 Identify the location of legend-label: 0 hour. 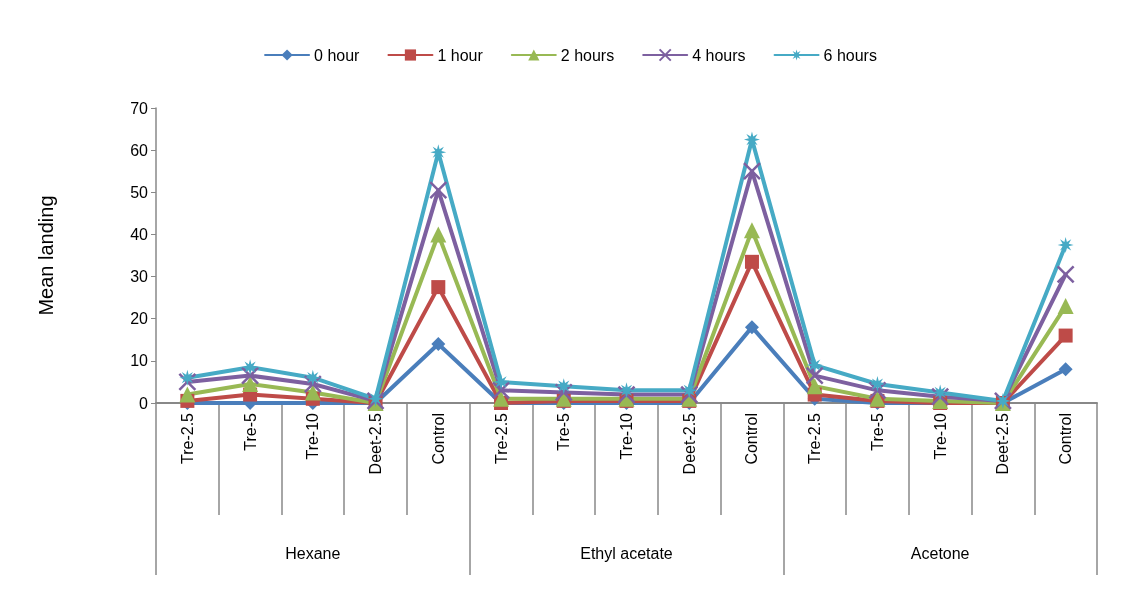
(337, 55).